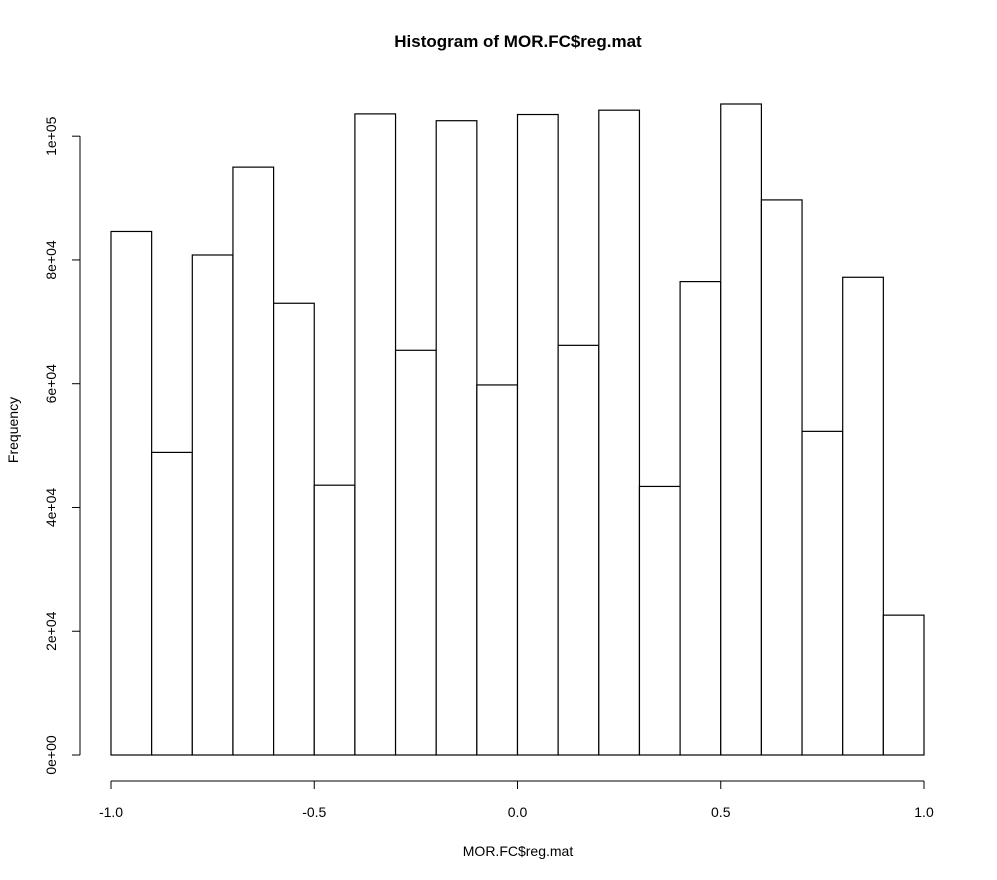  Describe the element at coordinates (314, 812) in the screenshot. I see `x-tick-label: -0.5` at that location.